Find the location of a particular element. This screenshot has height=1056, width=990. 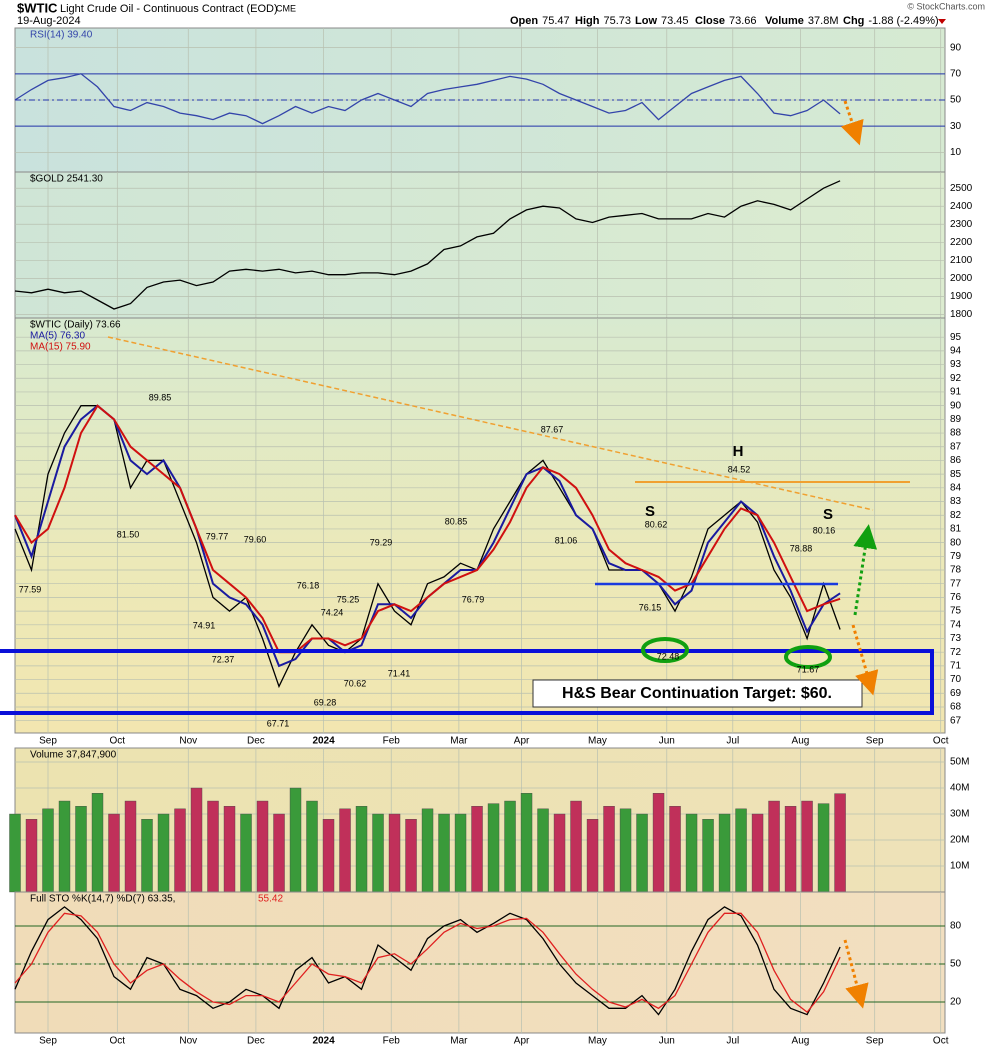

y-tick-label: 82 is located at coordinates (956, 515).